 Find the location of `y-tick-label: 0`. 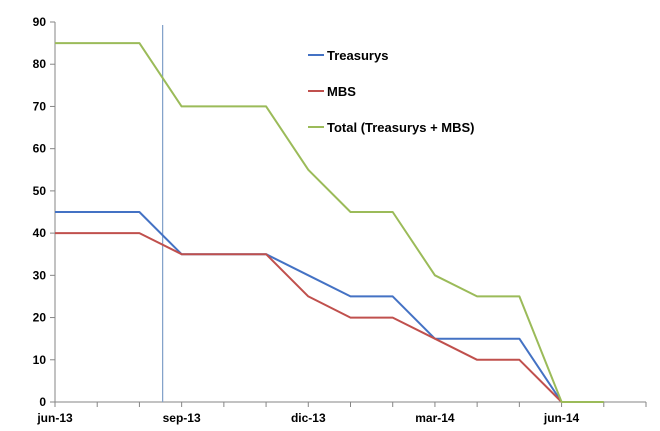

y-tick-label: 0 is located at coordinates (42, 402).